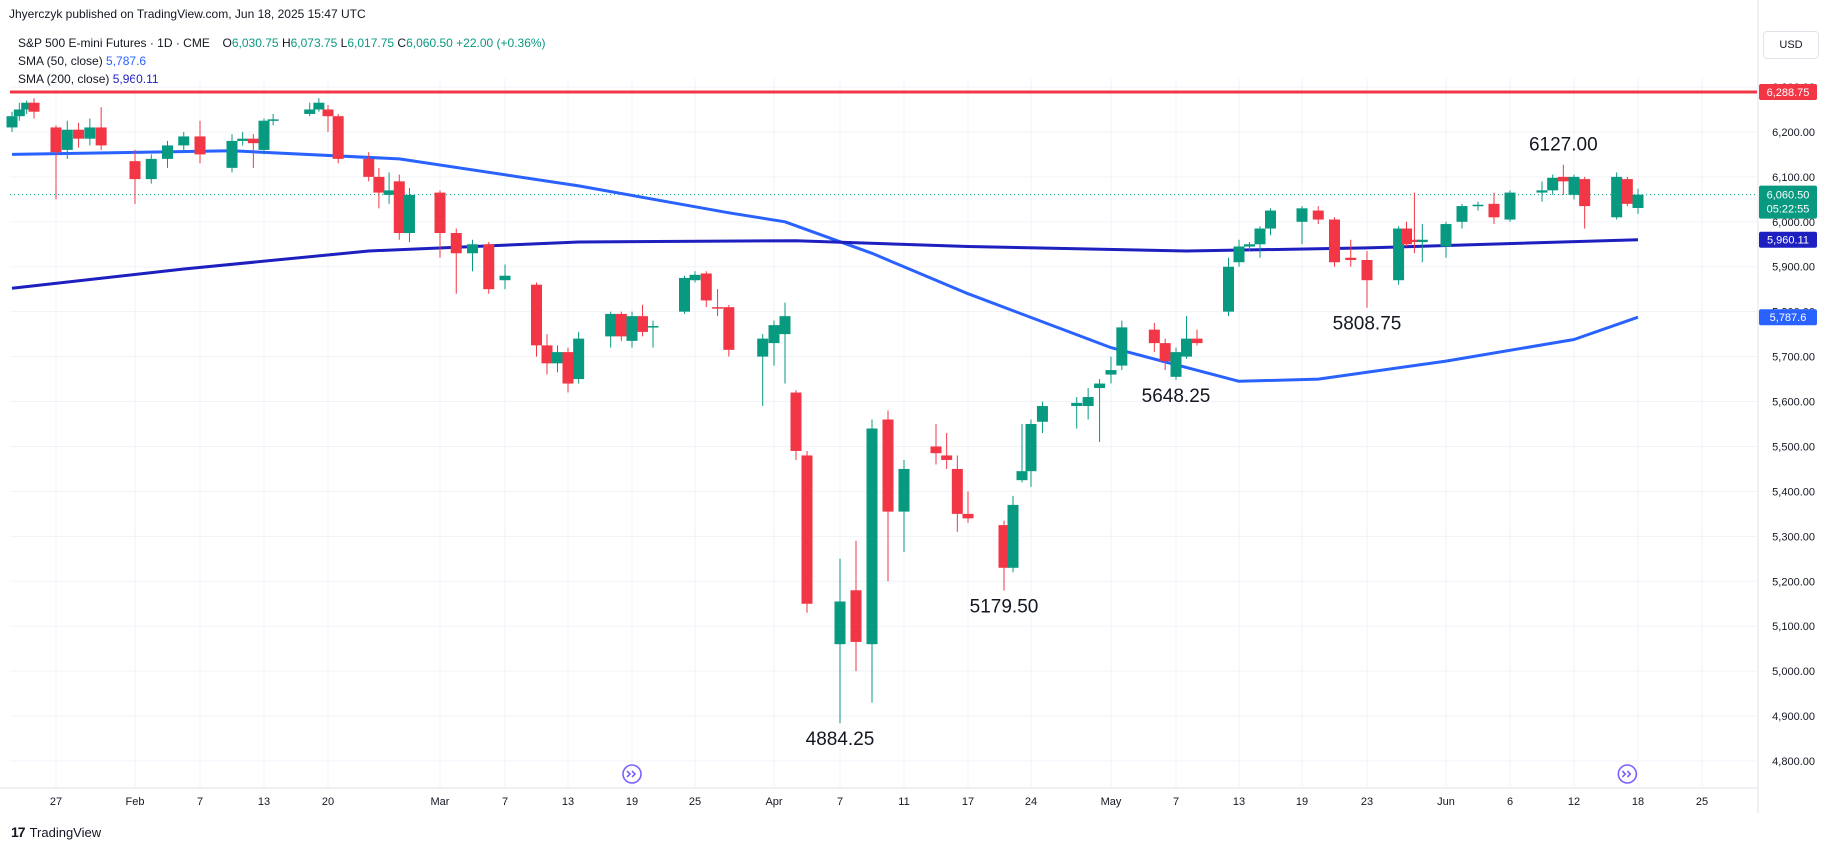  I want to click on event-arrow-icon, so click(632, 774).